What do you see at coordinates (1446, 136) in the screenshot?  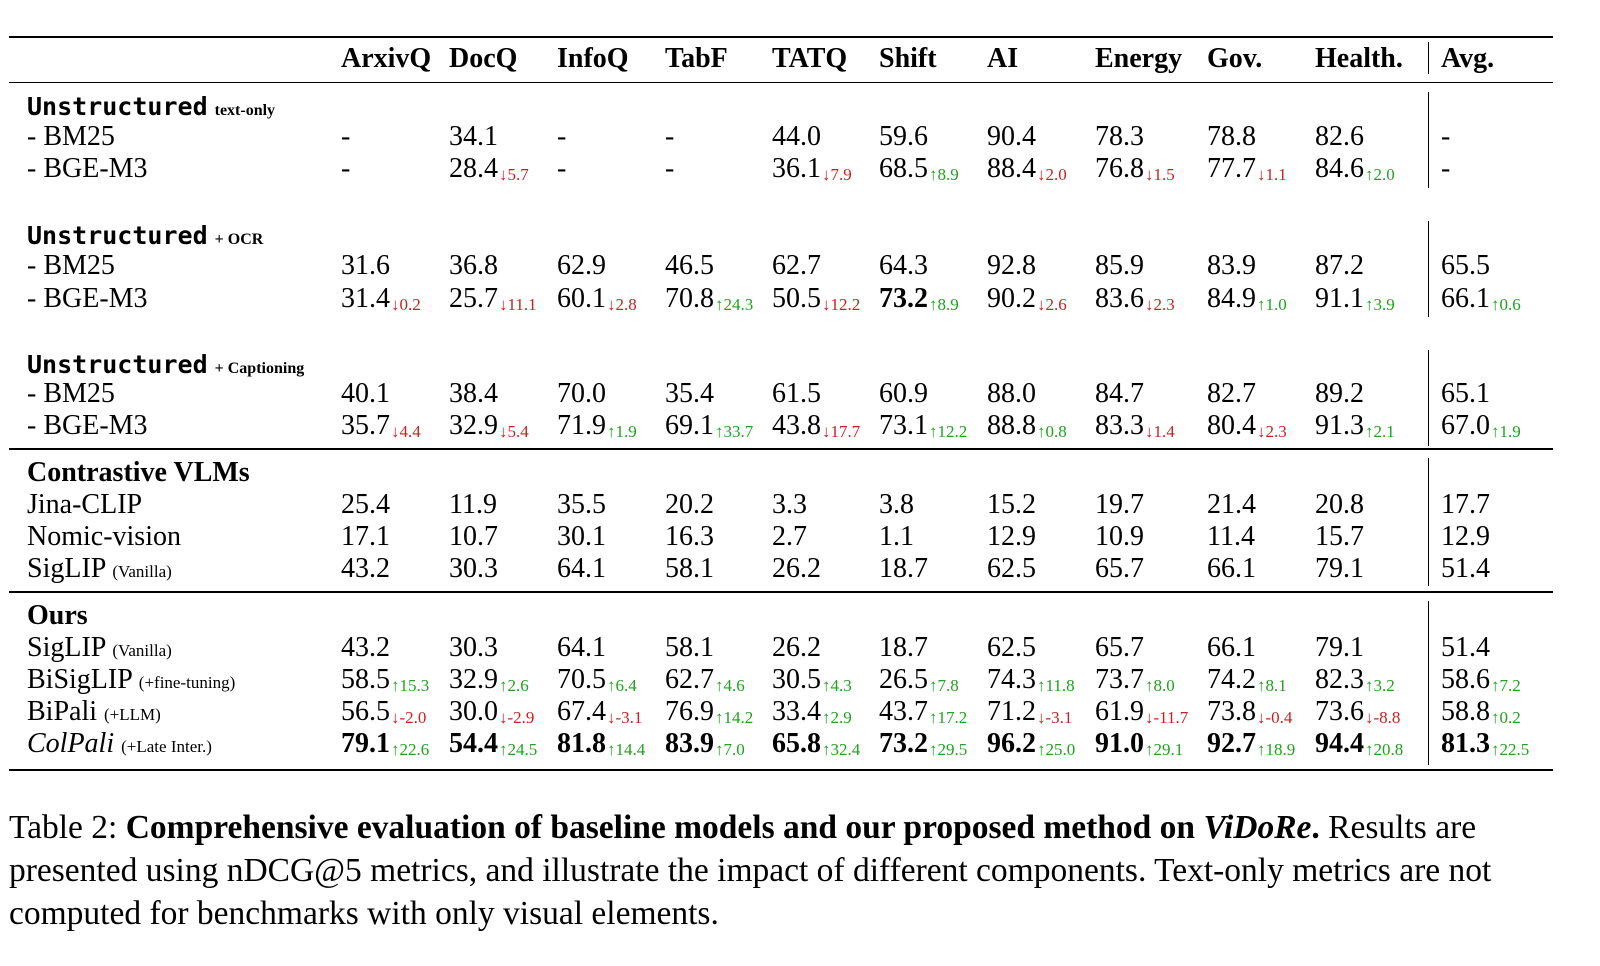 I see `cell-value: -` at bounding box center [1446, 136].